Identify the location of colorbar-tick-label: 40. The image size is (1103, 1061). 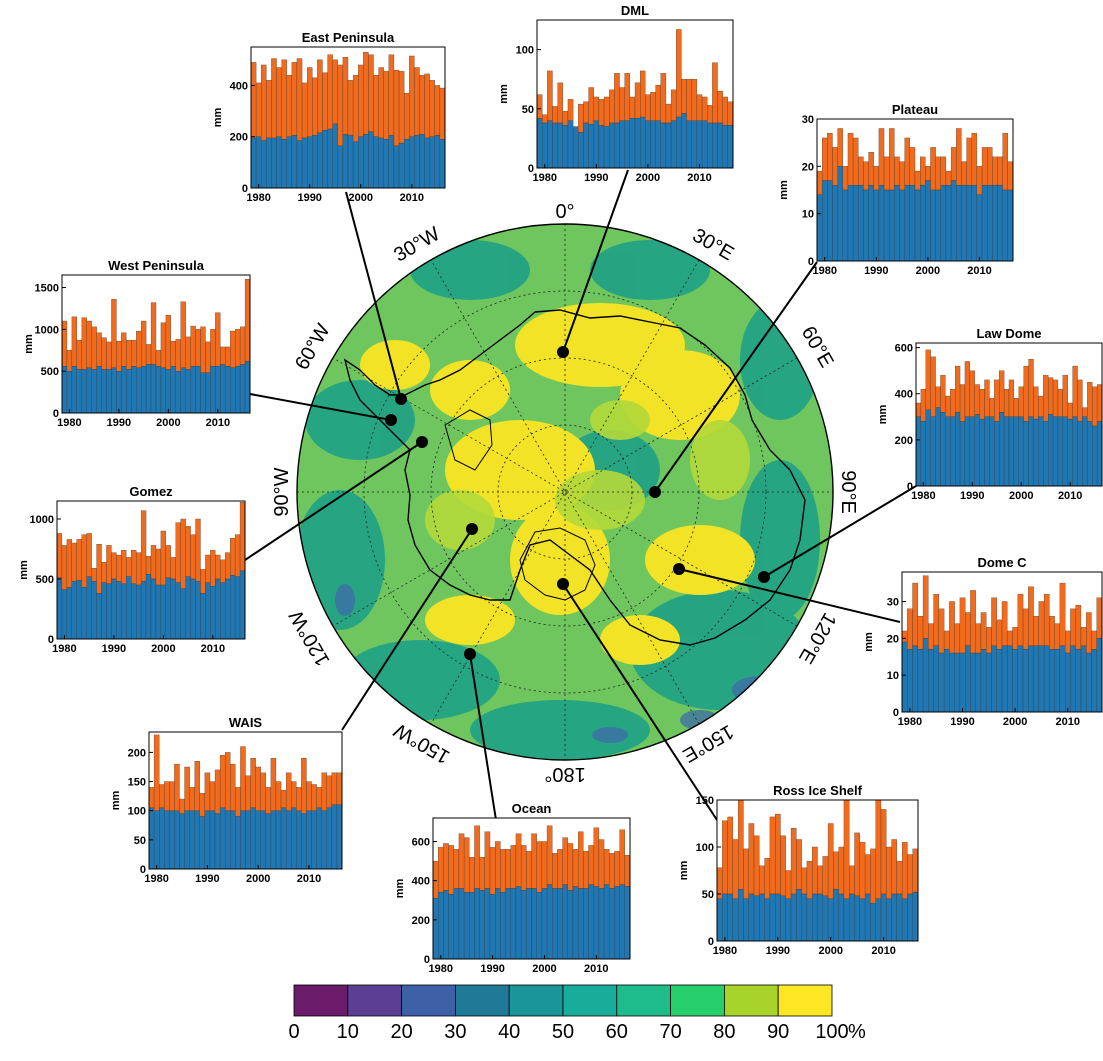
(509, 1032).